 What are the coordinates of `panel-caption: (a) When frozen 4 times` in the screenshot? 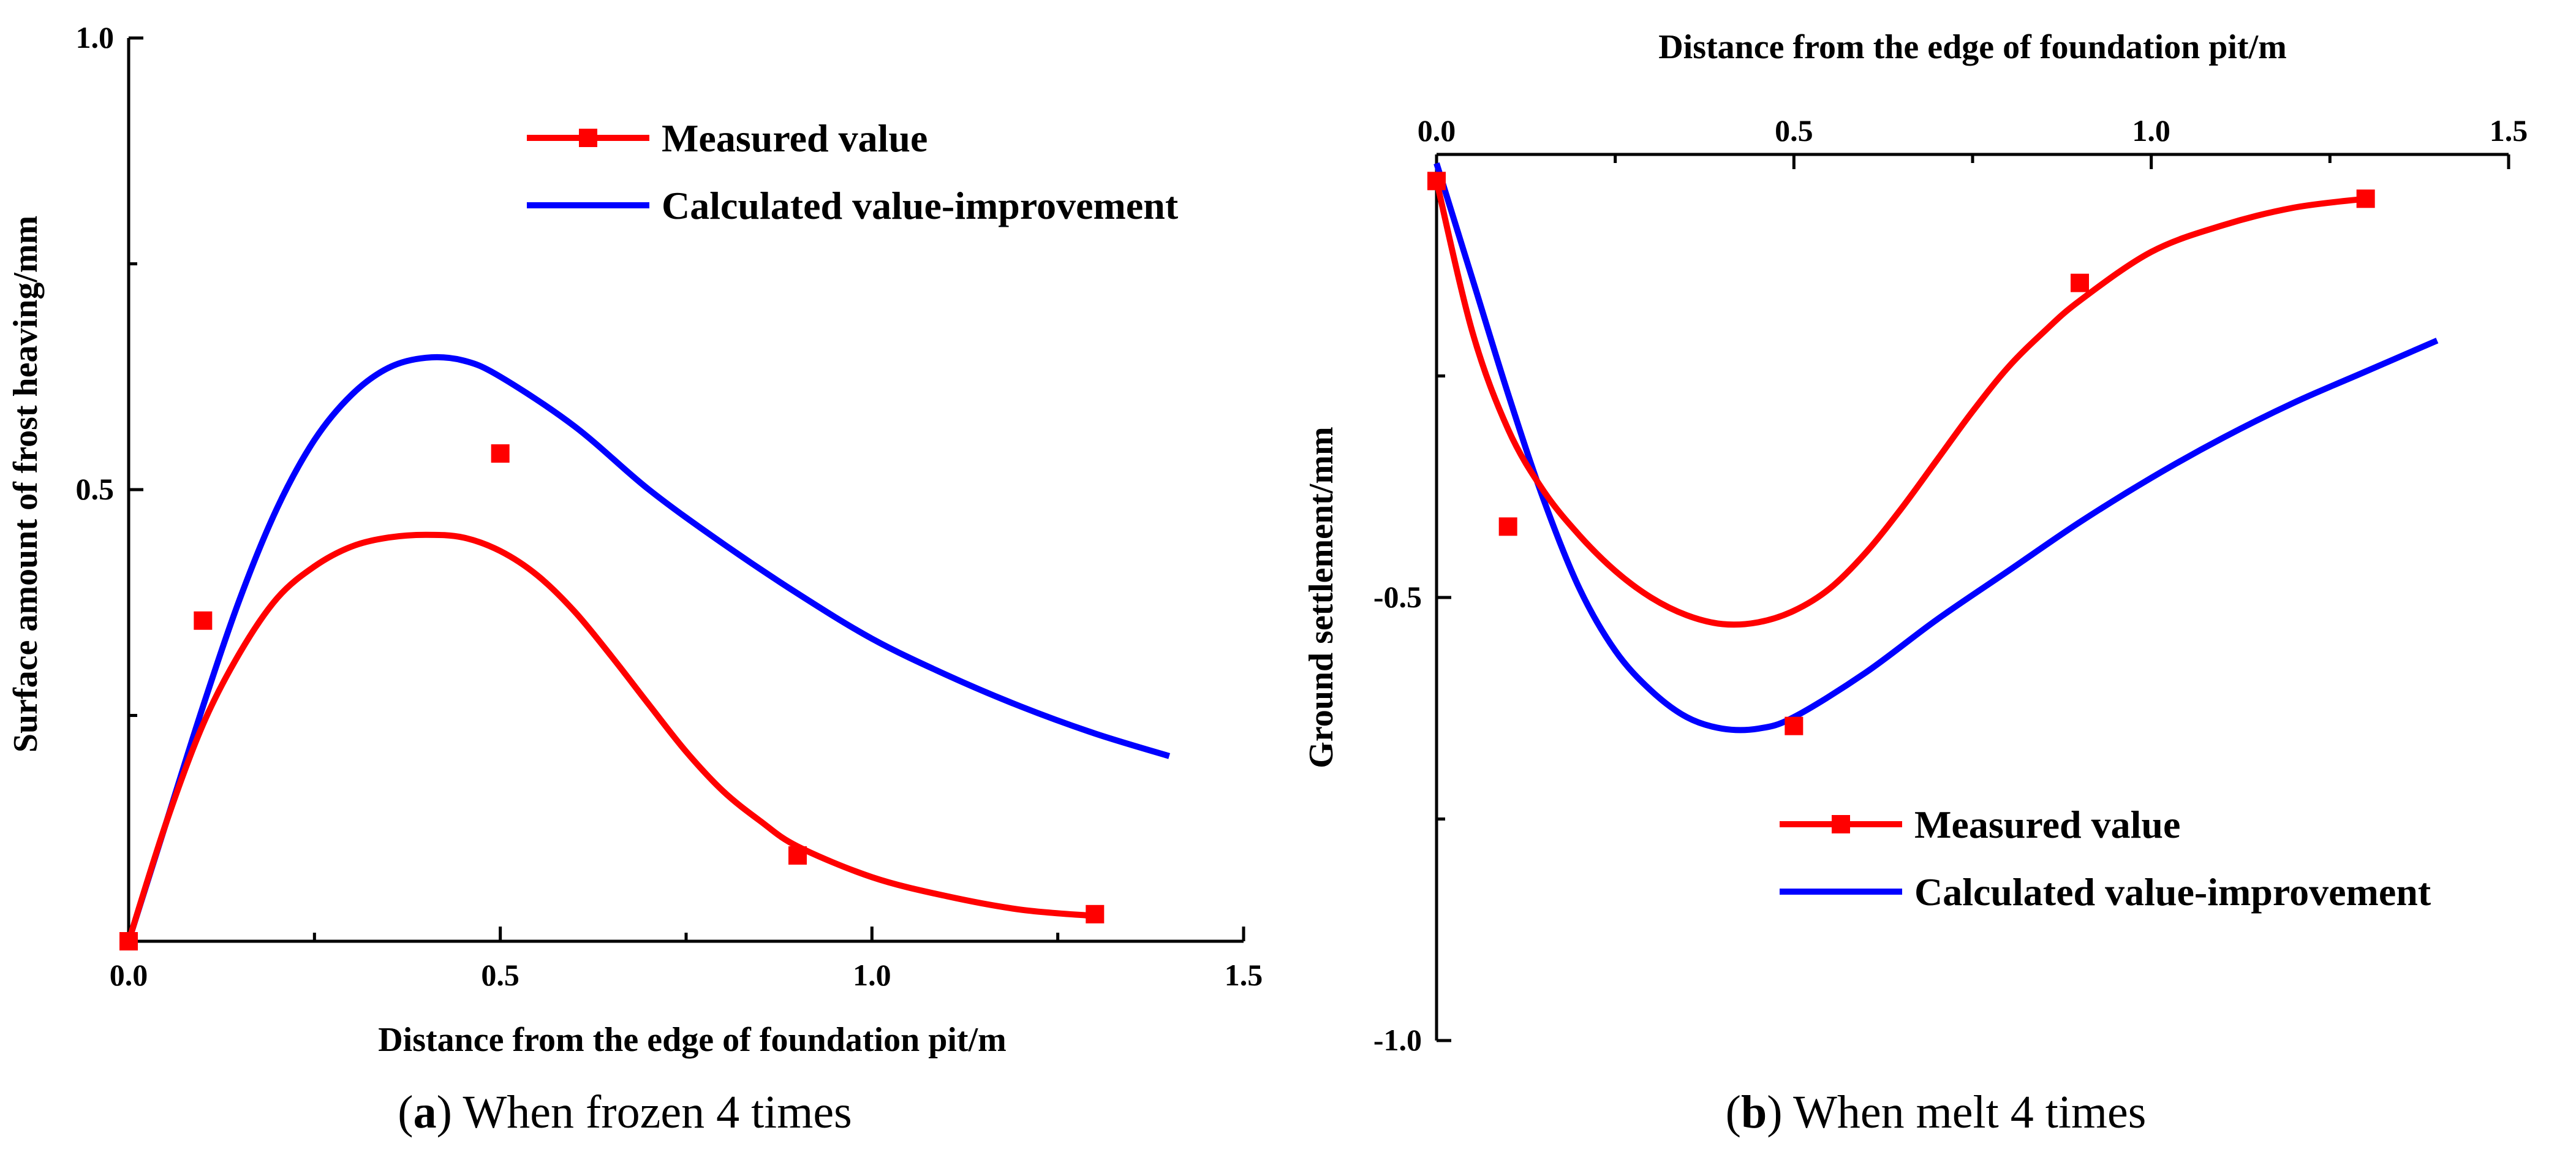 It's located at (625, 1112).